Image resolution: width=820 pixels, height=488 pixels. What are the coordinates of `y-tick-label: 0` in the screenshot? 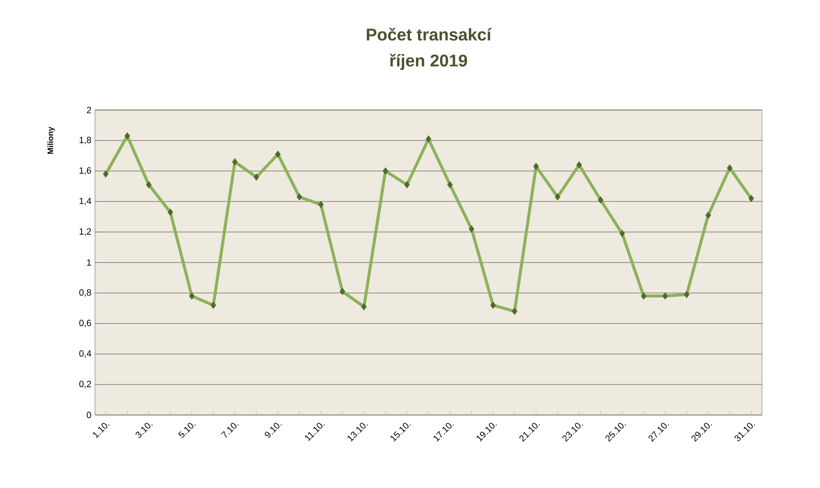 It's located at (89, 415).